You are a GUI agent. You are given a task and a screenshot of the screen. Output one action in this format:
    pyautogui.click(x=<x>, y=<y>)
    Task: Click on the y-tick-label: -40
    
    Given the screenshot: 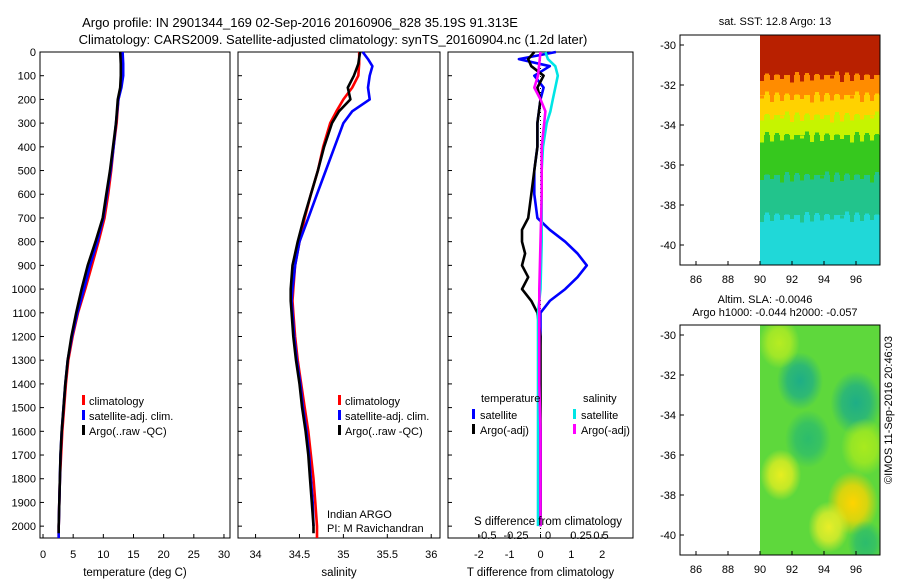 What is the action you would take?
    pyautogui.click(x=668, y=246)
    